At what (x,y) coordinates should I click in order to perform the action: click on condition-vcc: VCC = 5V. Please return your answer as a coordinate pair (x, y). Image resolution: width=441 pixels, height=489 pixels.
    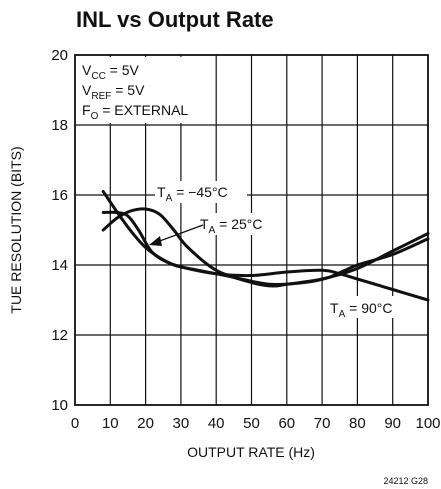
    Looking at the image, I should click on (111, 72).